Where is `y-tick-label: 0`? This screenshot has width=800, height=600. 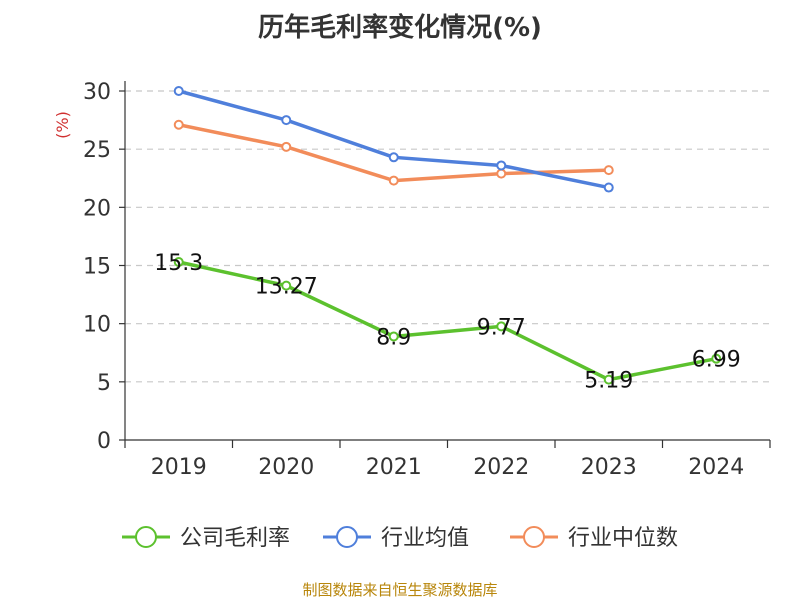
y-tick-label: 0 is located at coordinates (104, 441).